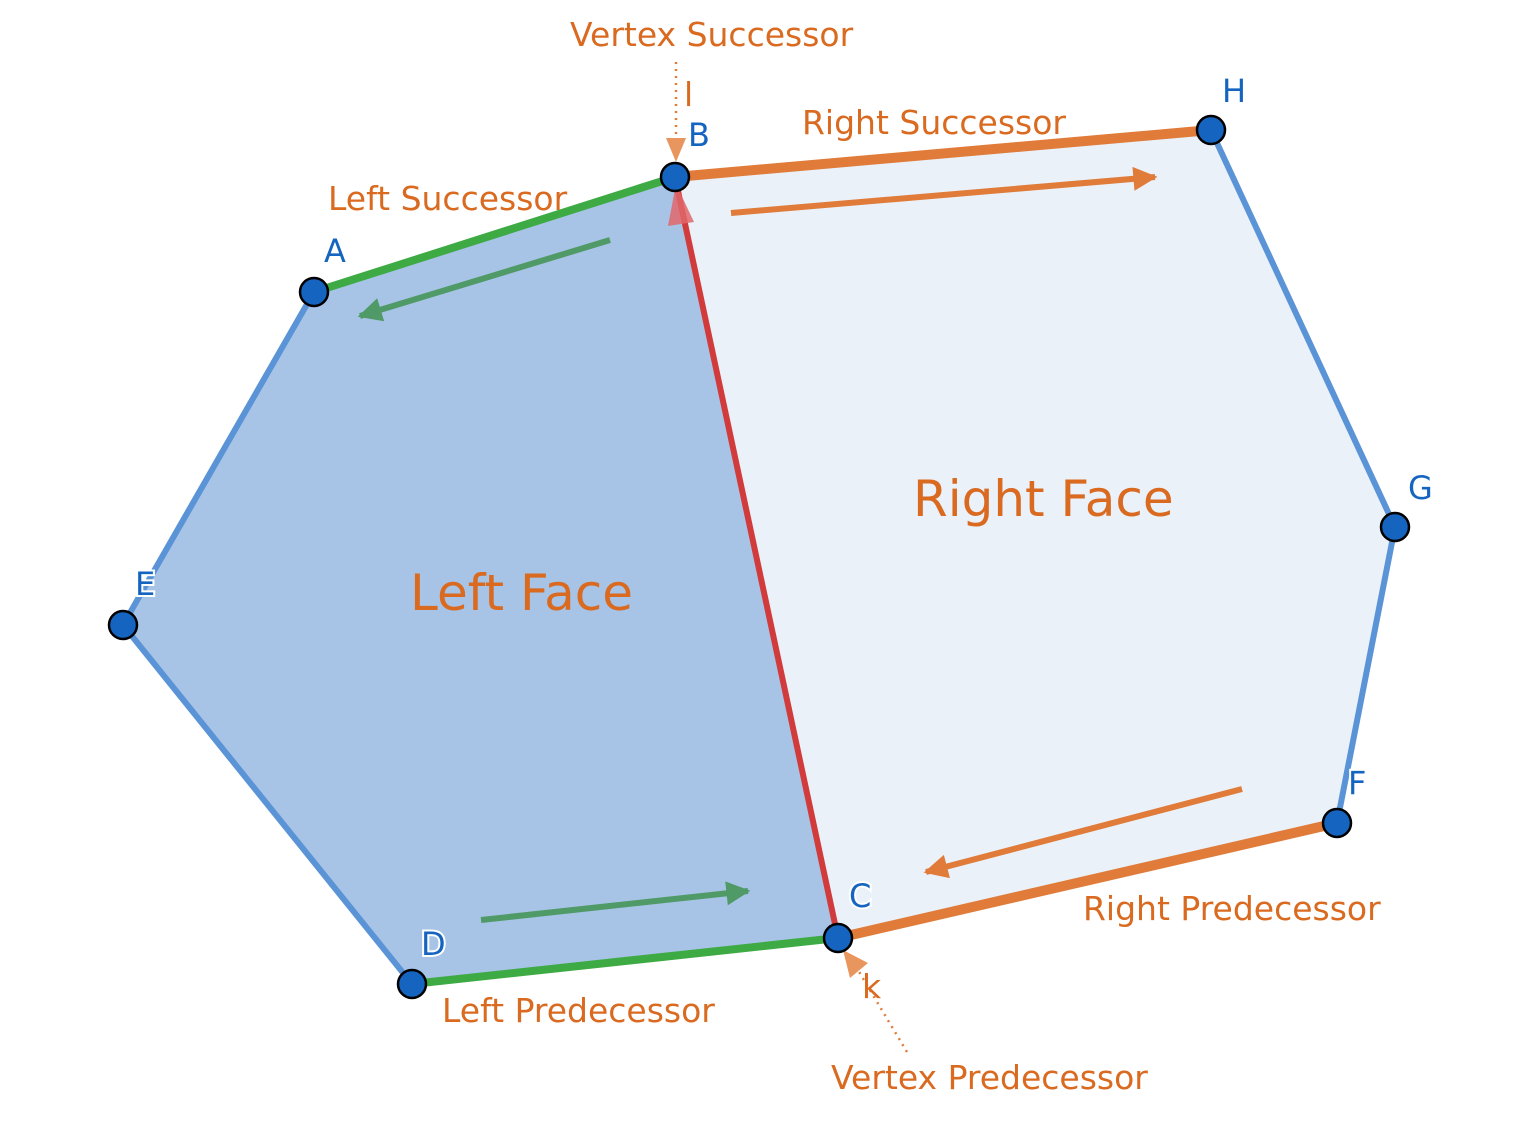 The width and height of the screenshot is (1539, 1137). Describe the element at coordinates (494, 234) in the screenshot. I see `edge-left-successor` at that location.